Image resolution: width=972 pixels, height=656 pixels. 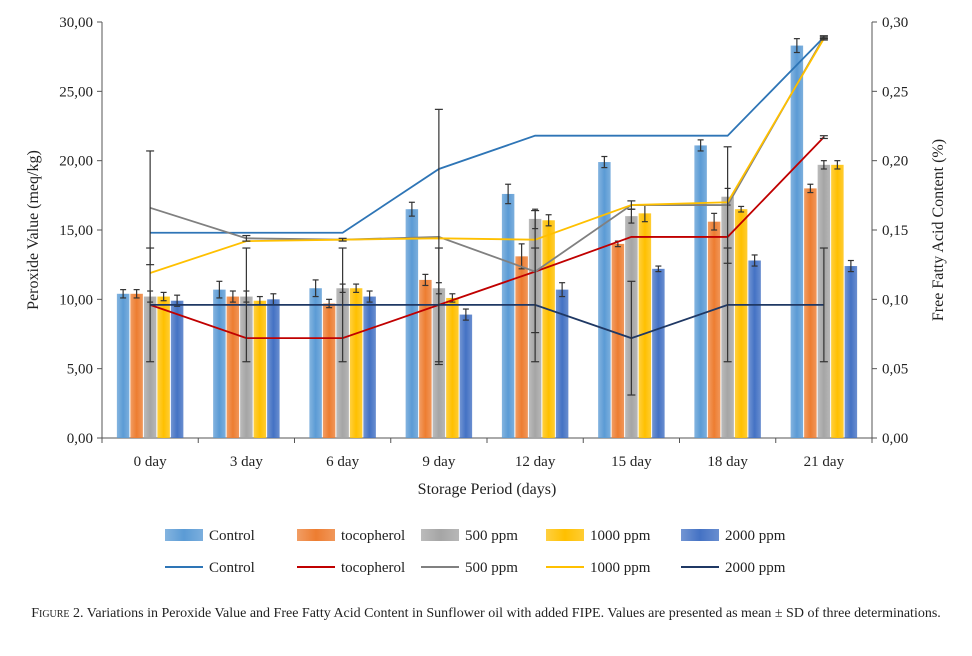 What do you see at coordinates (895, 231) in the screenshot?
I see `right-tick-label: 0,15` at bounding box center [895, 231].